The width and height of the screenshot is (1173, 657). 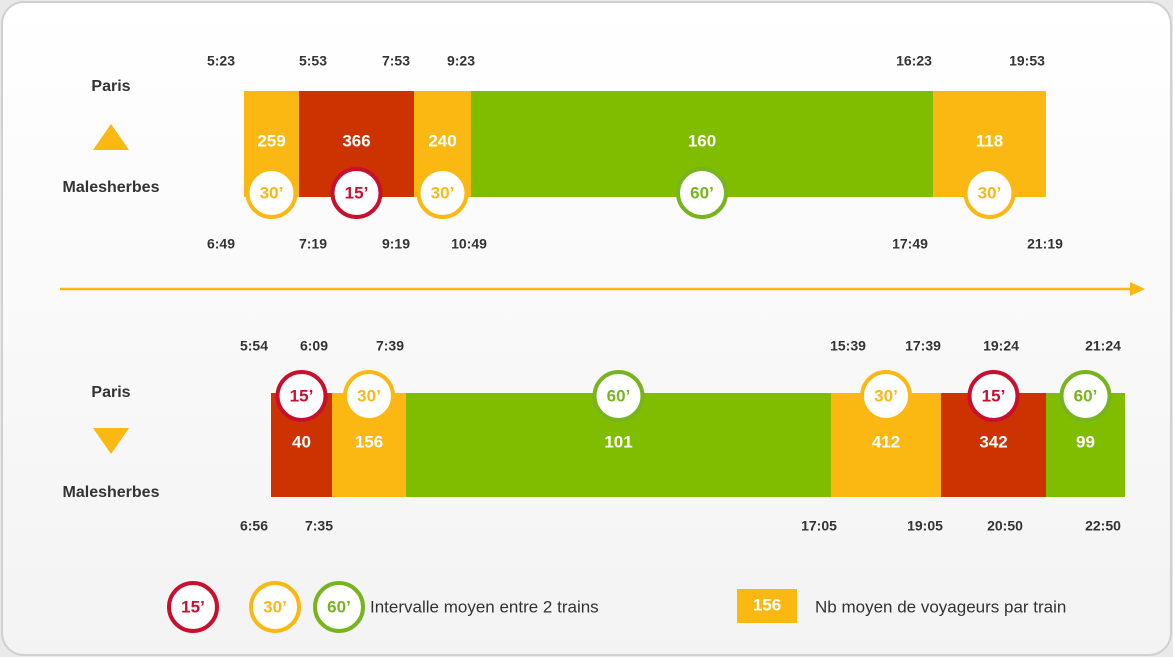 What do you see at coordinates (925, 526) in the screenshot?
I see `arrival-time: 19:05` at bounding box center [925, 526].